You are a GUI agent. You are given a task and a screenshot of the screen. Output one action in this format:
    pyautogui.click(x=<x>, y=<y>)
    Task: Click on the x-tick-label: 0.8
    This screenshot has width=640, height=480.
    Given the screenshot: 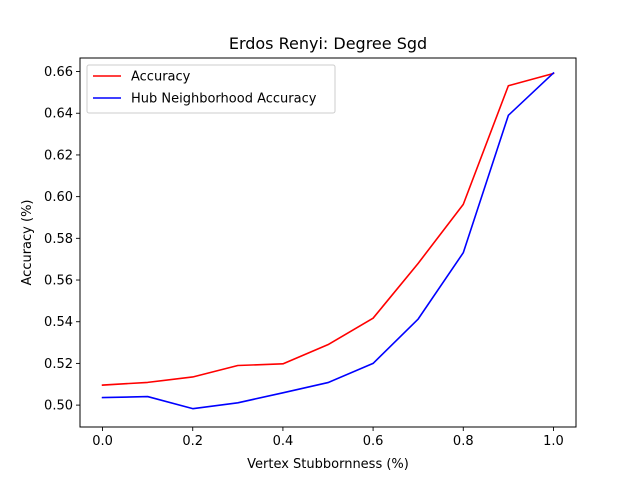 What is the action you would take?
    pyautogui.click(x=463, y=441)
    